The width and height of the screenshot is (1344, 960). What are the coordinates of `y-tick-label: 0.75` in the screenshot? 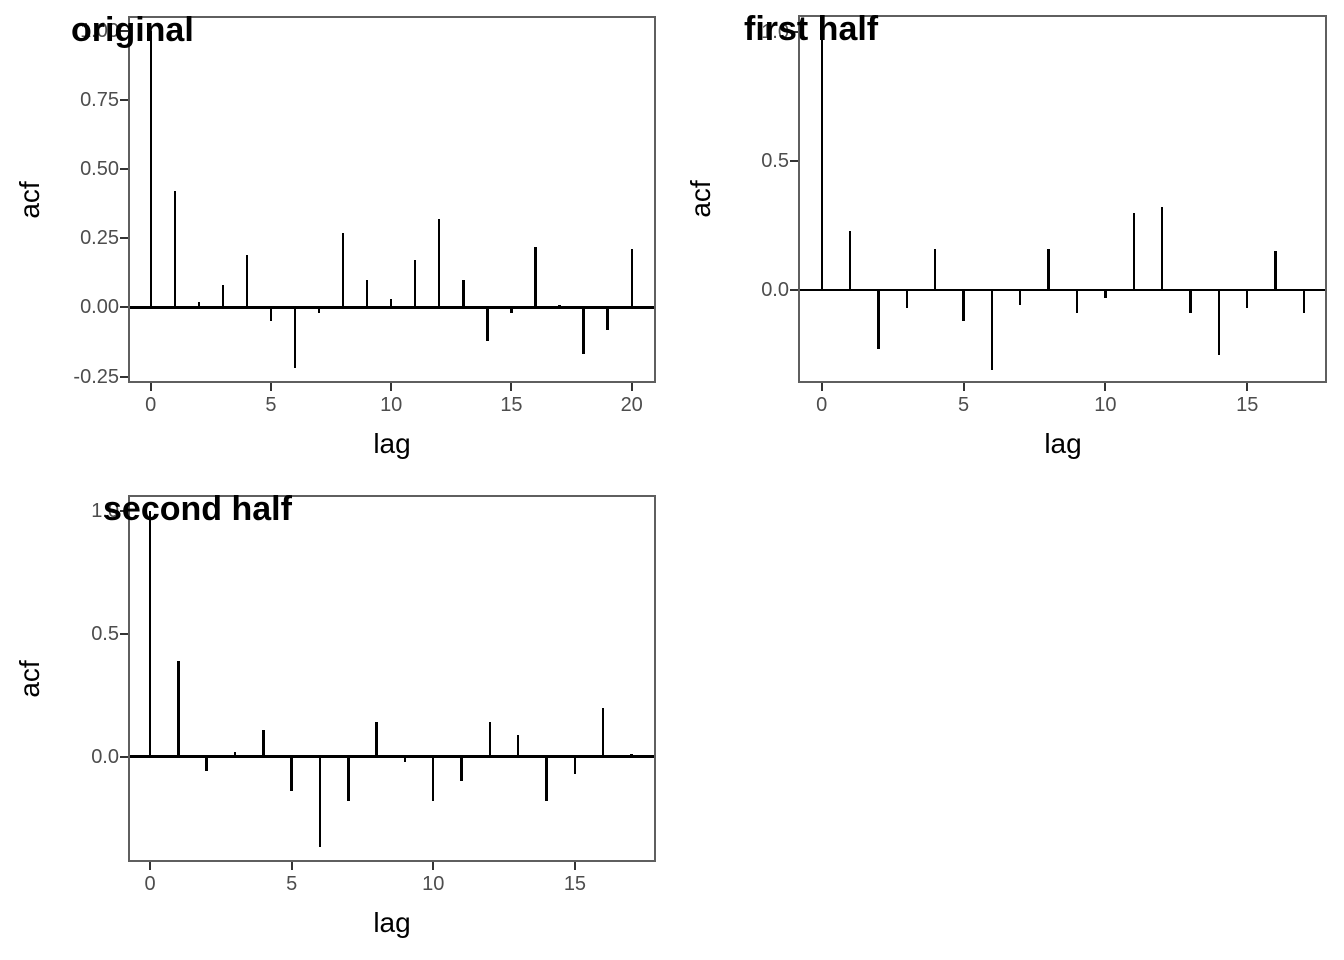 It's located at (99, 99).